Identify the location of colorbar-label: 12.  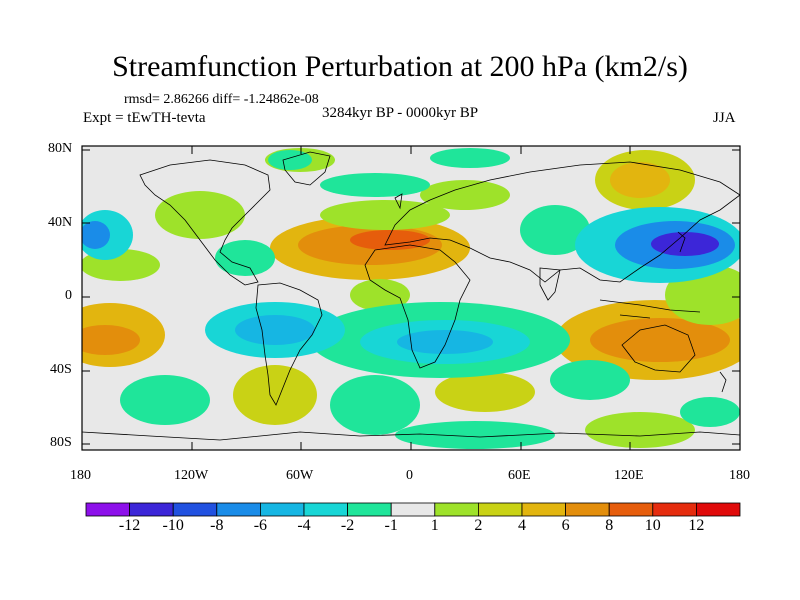
(696, 525).